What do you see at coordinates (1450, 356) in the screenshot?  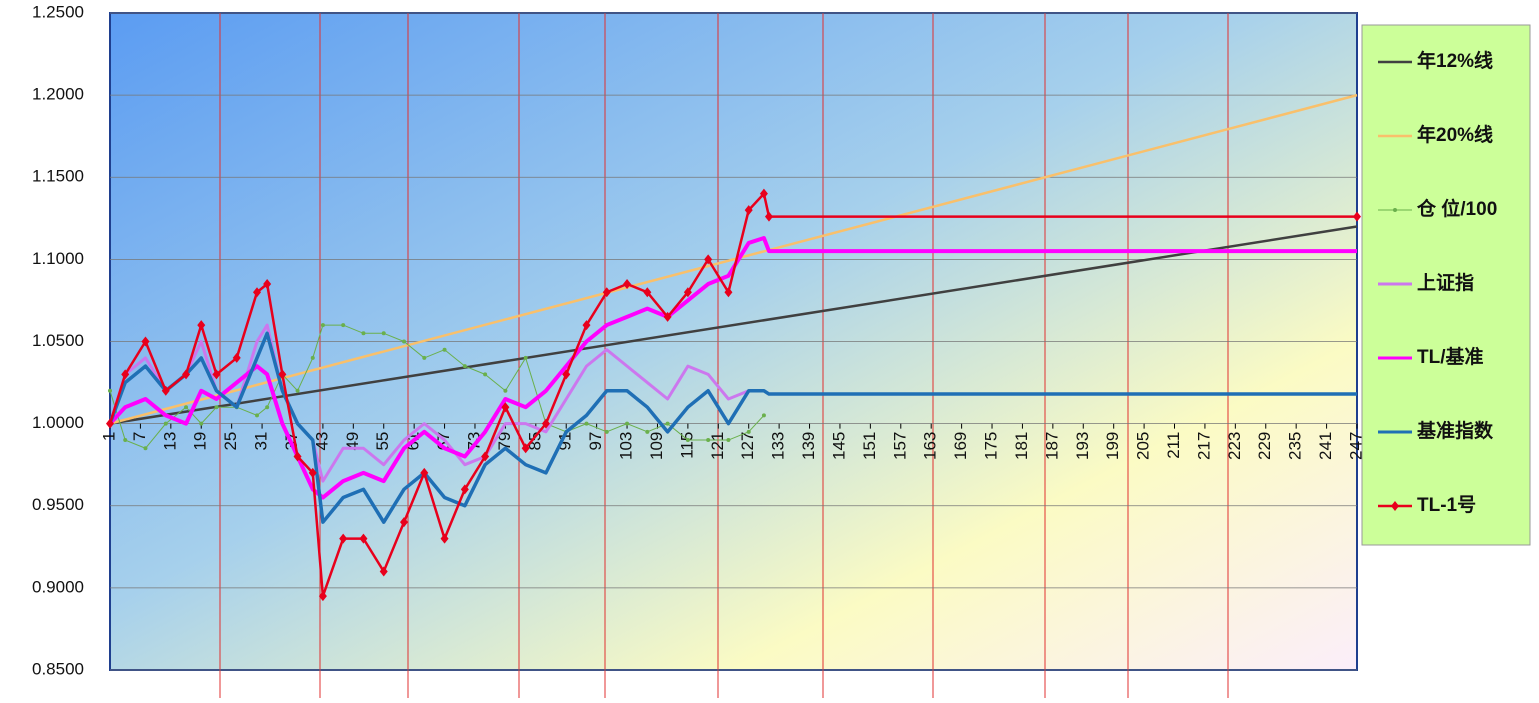 I see `legend-label: TL/基准` at bounding box center [1450, 356].